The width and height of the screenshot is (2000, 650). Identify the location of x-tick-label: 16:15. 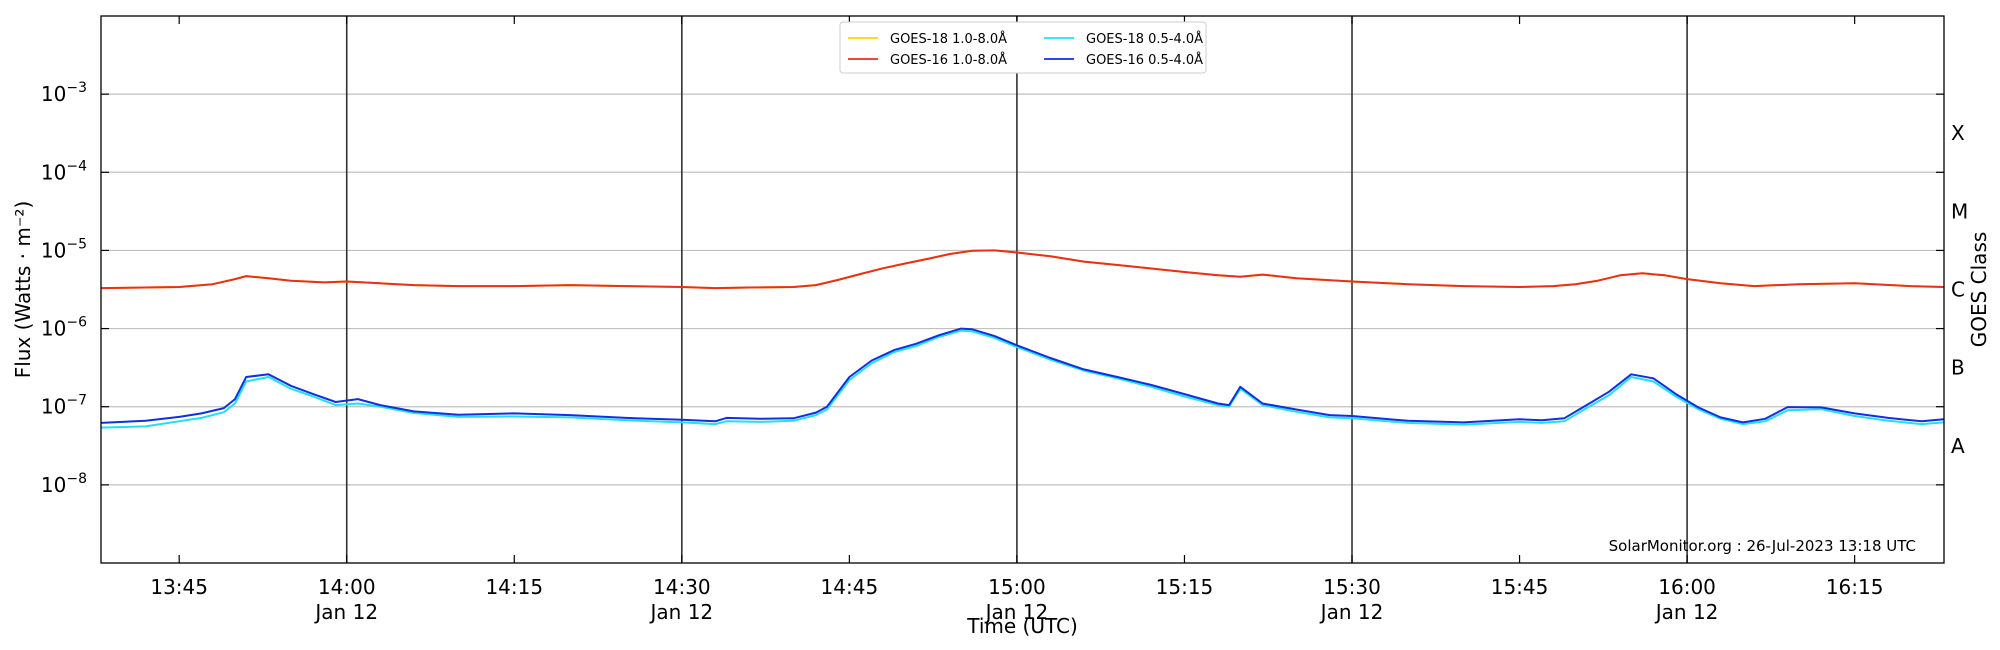
(1855, 587).